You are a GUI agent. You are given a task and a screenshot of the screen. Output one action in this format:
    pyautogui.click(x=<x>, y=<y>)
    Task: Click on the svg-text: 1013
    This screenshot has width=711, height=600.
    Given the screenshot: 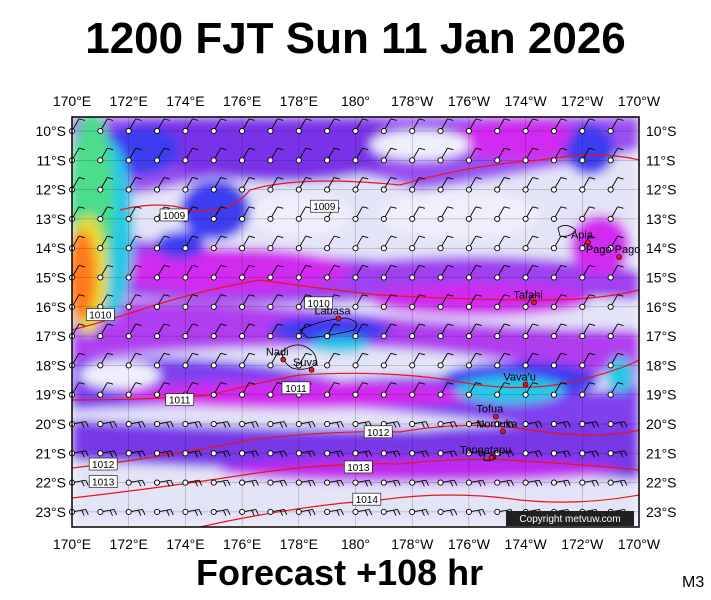 What is the action you would take?
    pyautogui.click(x=358, y=468)
    